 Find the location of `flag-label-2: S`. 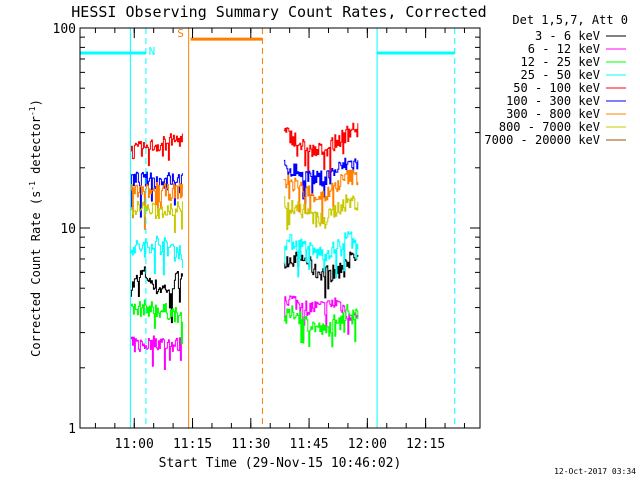

flag-label-2: S is located at coordinates (180, 33).